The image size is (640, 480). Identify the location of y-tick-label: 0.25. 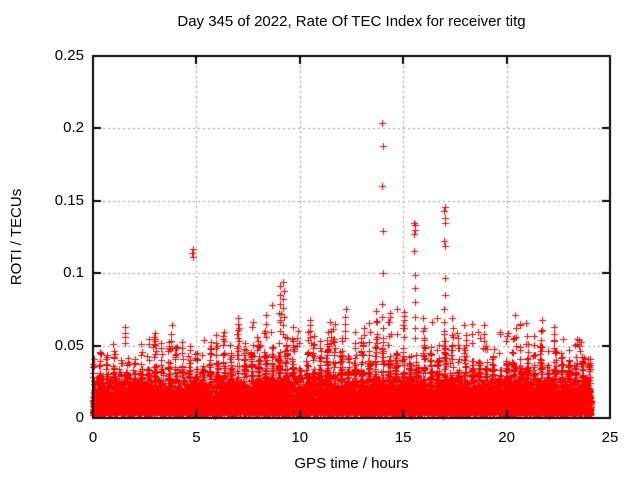
(69, 55).